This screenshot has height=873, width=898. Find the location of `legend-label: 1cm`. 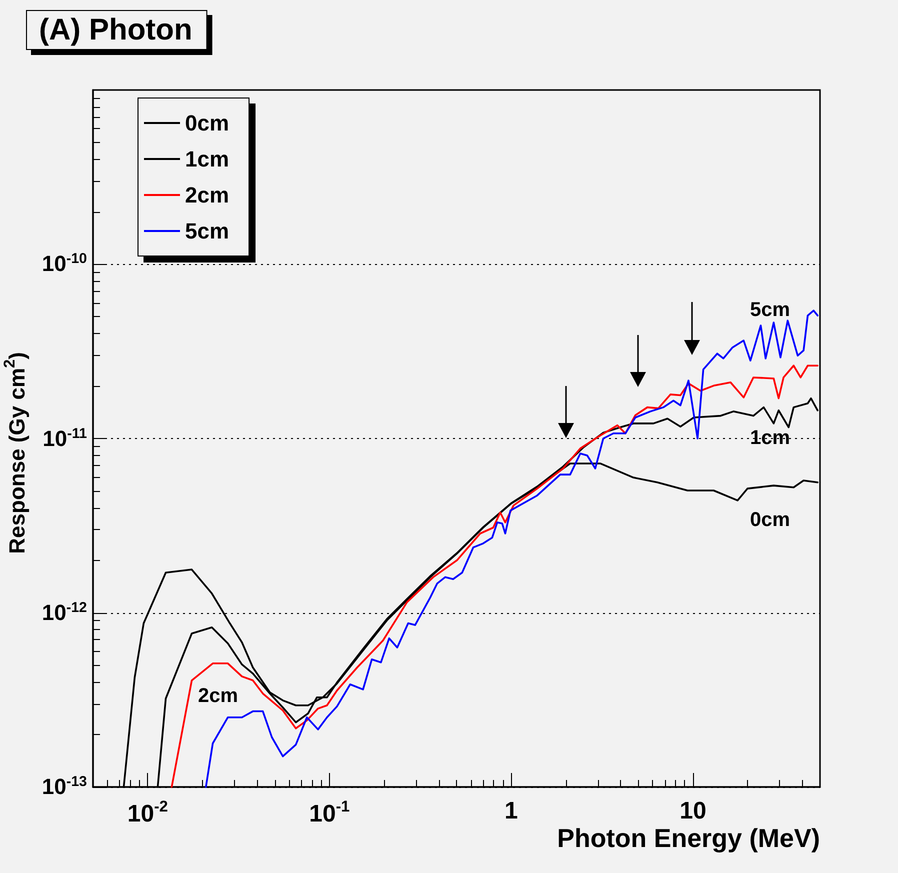

legend-label: 1cm is located at coordinates (207, 159).